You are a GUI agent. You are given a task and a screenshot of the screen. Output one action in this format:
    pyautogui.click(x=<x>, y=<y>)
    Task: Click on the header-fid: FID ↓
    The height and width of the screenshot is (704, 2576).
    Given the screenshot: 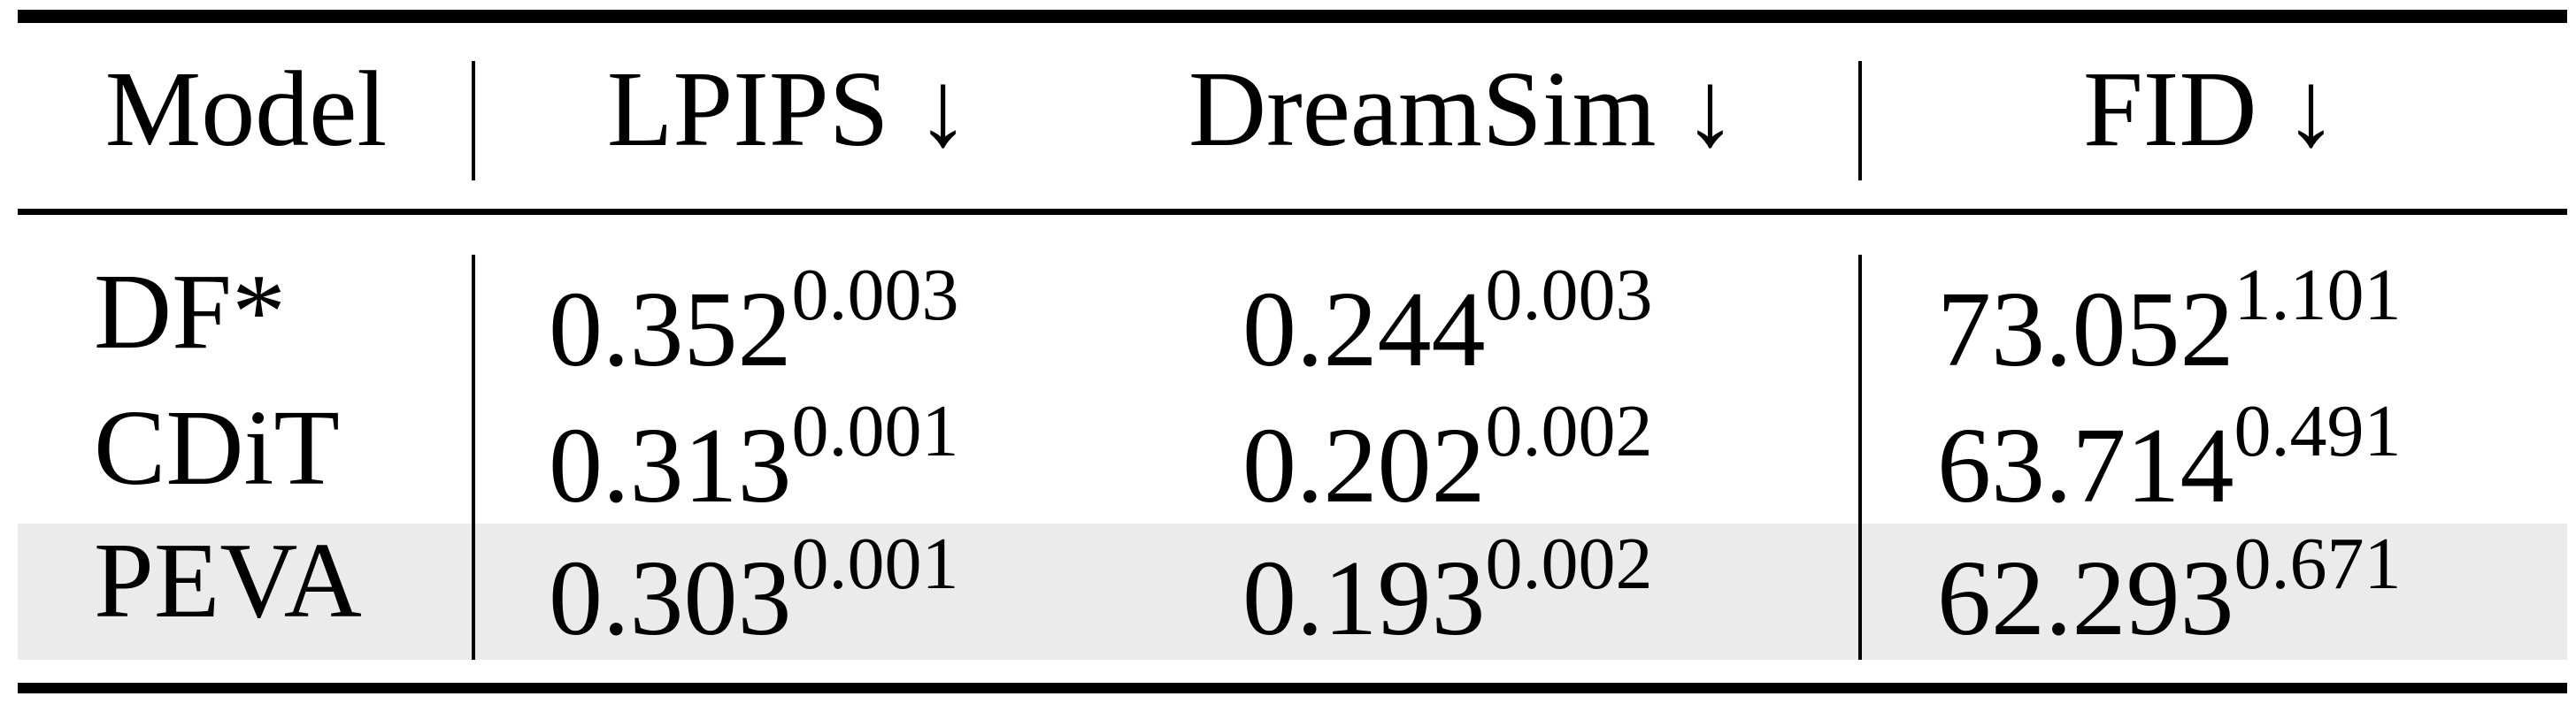 What is the action you would take?
    pyautogui.click(x=2210, y=109)
    